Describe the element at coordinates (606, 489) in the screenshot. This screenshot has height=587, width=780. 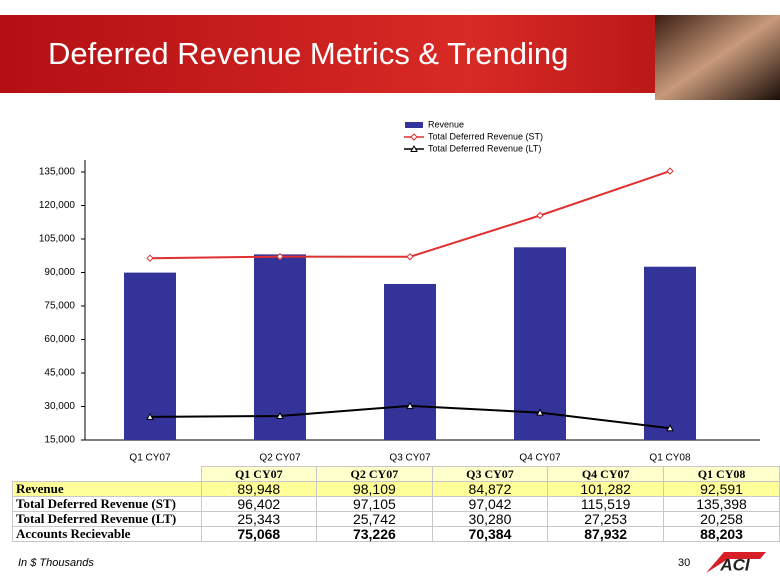
I see `table-cell: 101,282` at that location.